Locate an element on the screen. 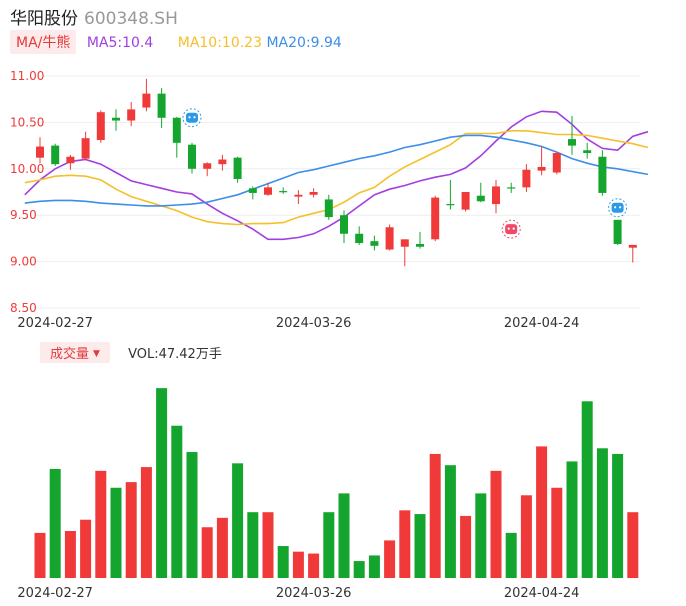  stock-title: 华阳股份 600348.SH is located at coordinates (94, 16).